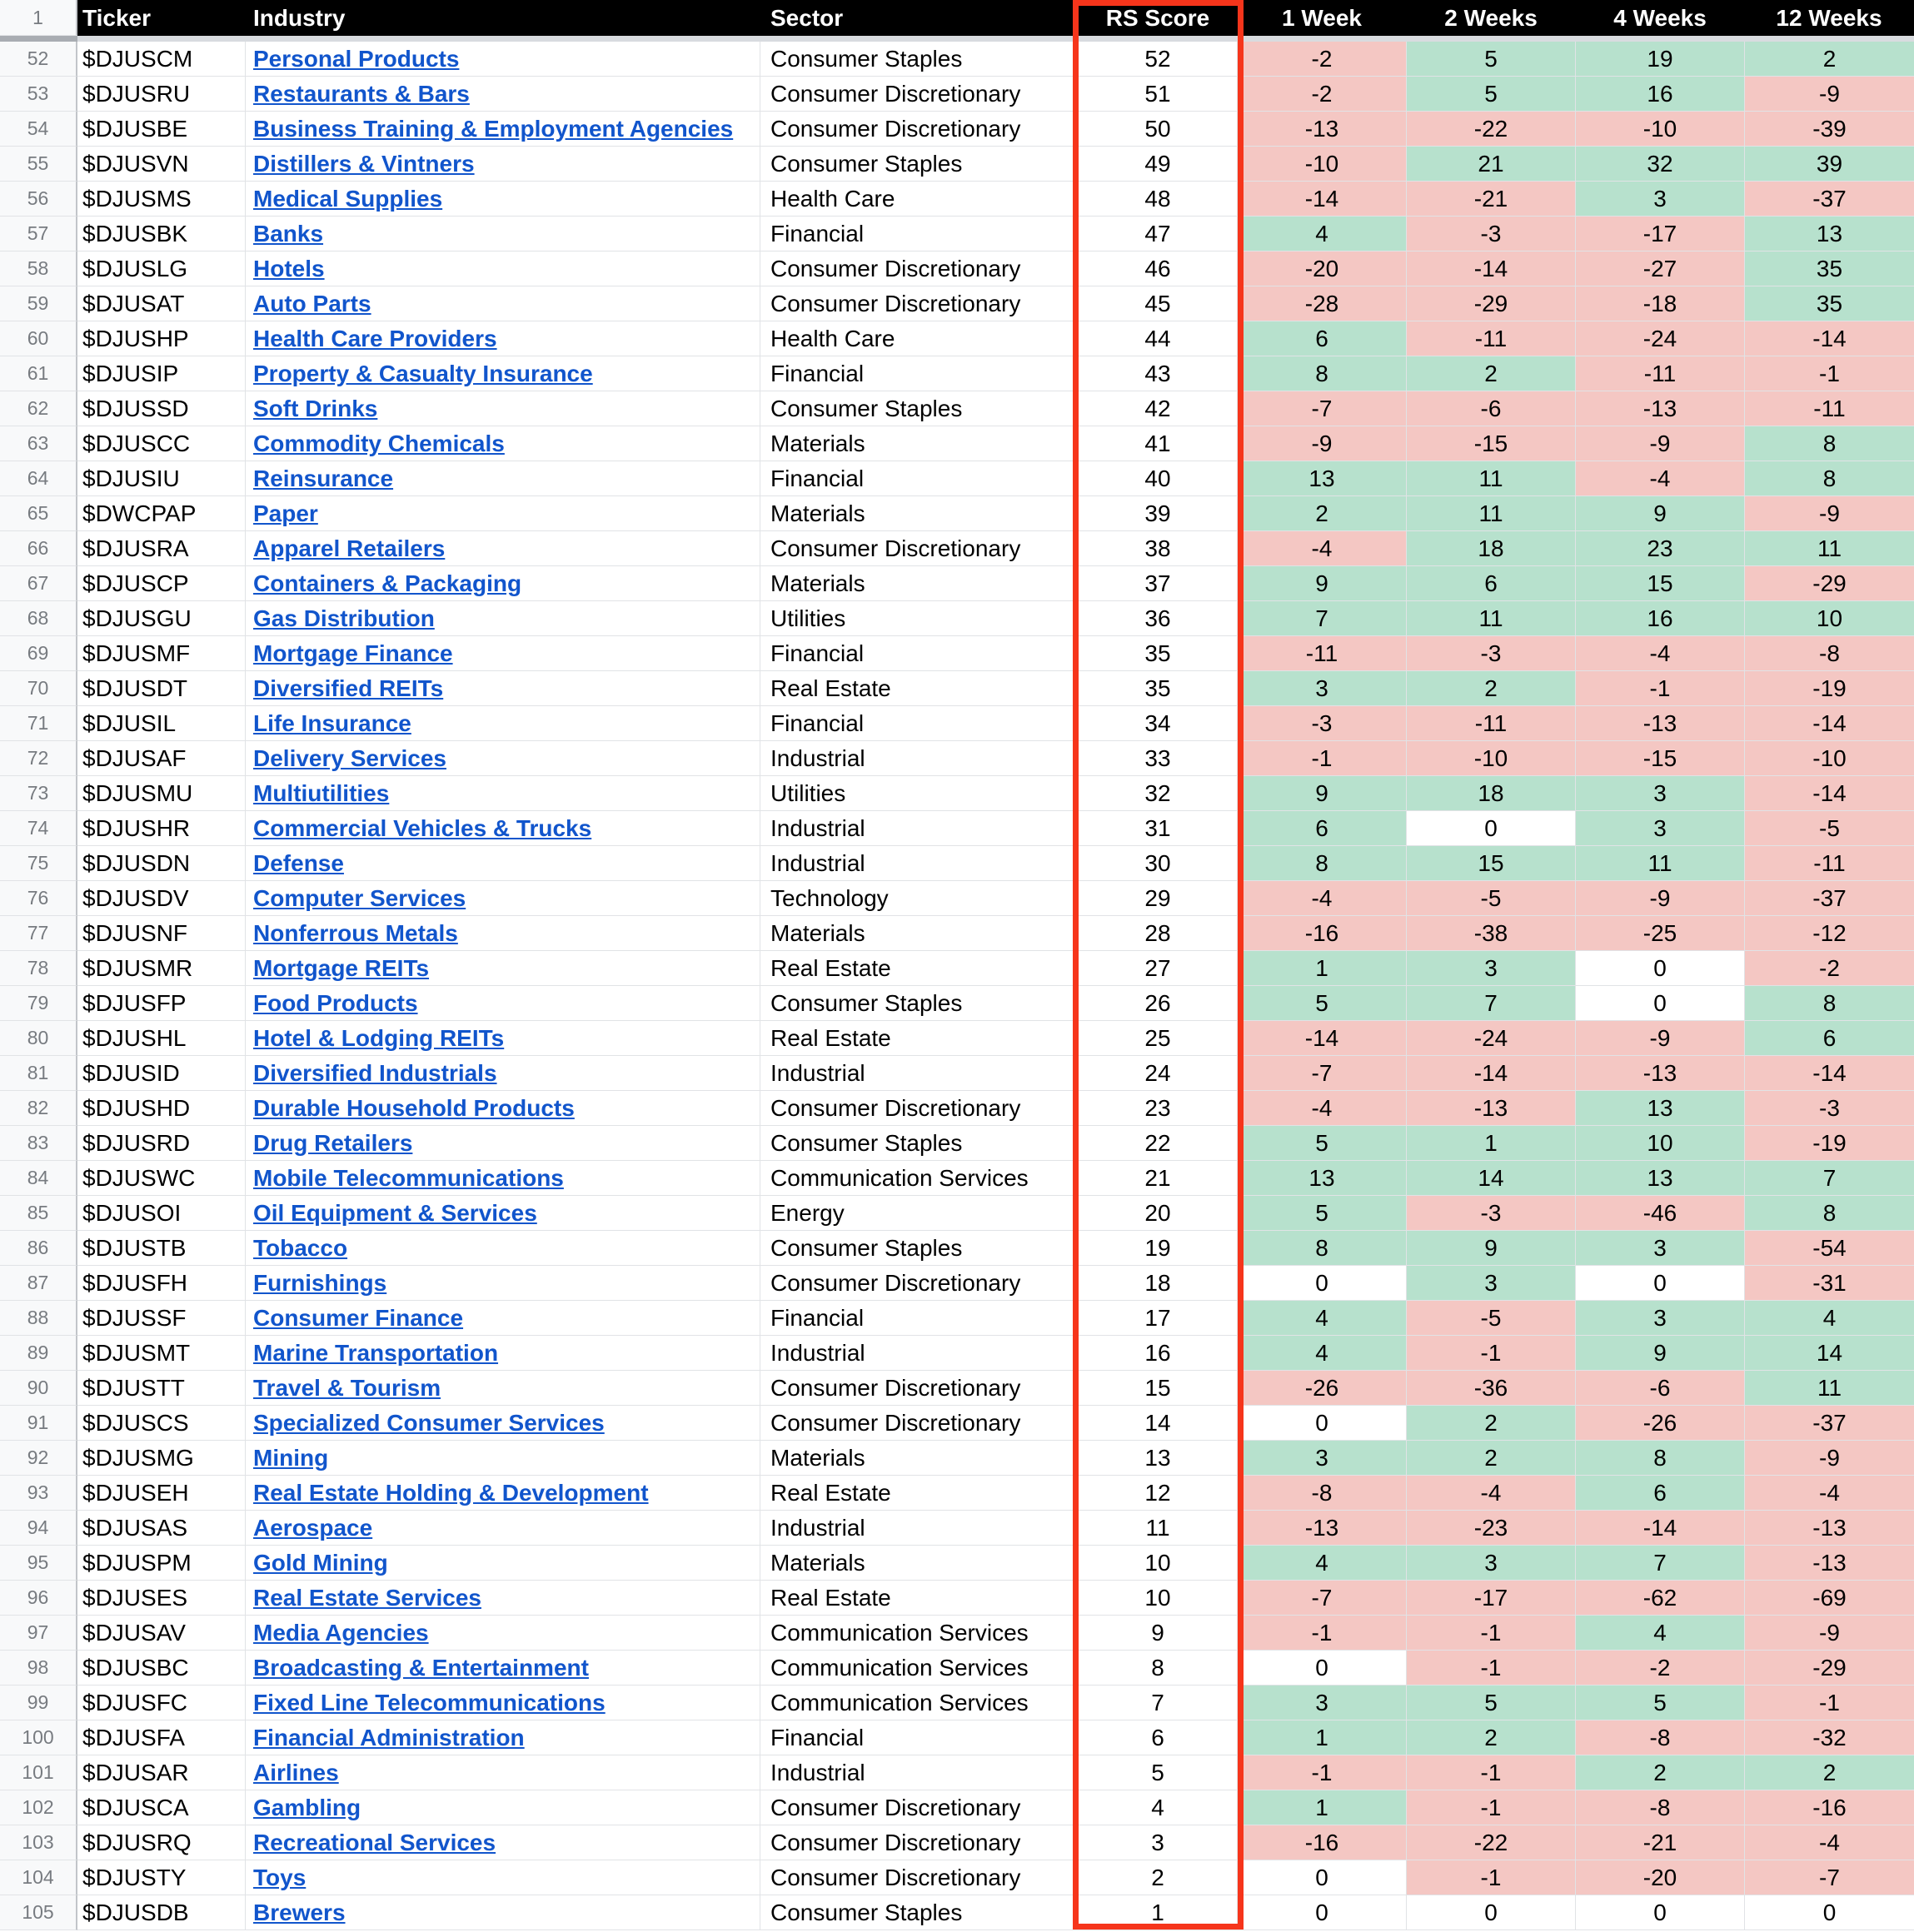 The image size is (1914, 1932). What do you see at coordinates (919, 478) in the screenshot?
I see `sector-cell: Financial` at bounding box center [919, 478].